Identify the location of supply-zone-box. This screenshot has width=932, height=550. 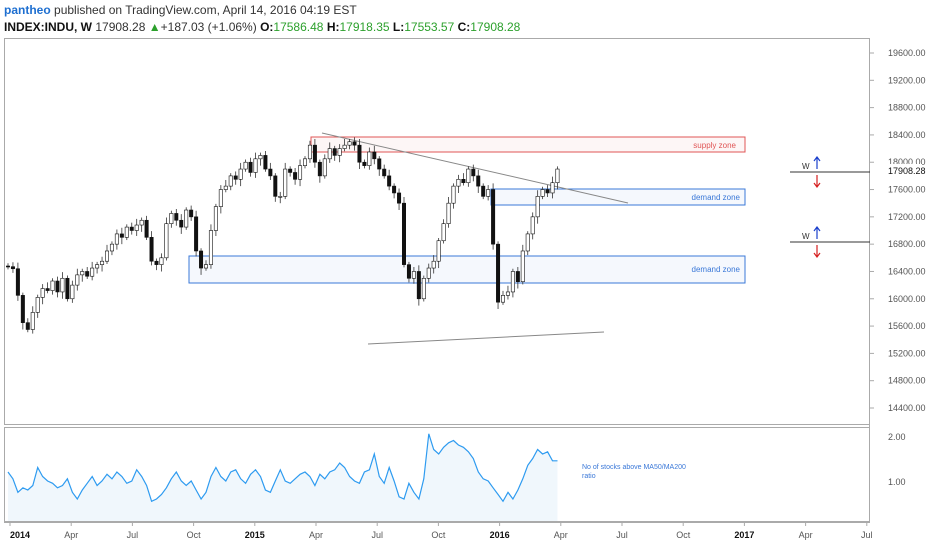
(528, 144).